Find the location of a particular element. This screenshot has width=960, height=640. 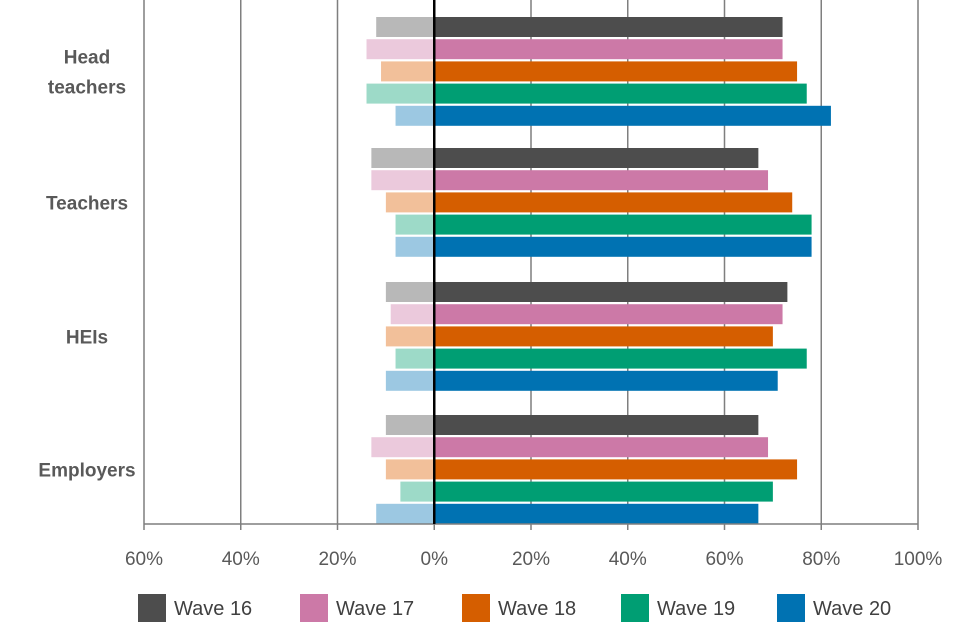

legend-label-wave-20: Wave 20 is located at coordinates (852, 609).